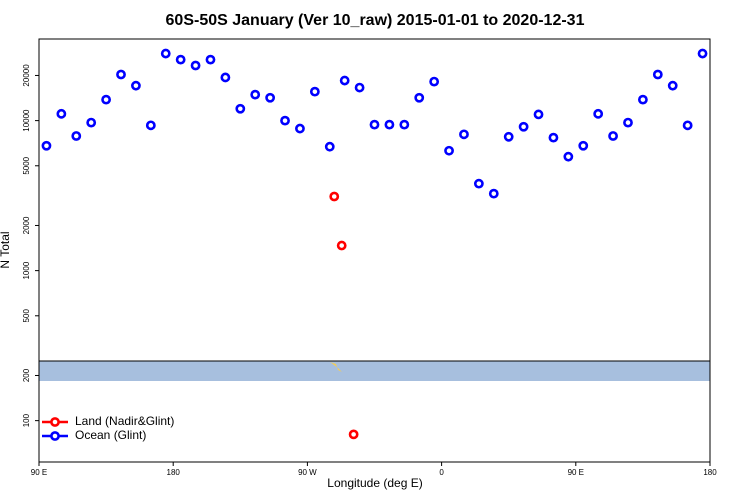 The width and height of the screenshot is (750, 500). What do you see at coordinates (124, 421) in the screenshot?
I see `legend-label: Land (Nadir&Glint)` at bounding box center [124, 421].